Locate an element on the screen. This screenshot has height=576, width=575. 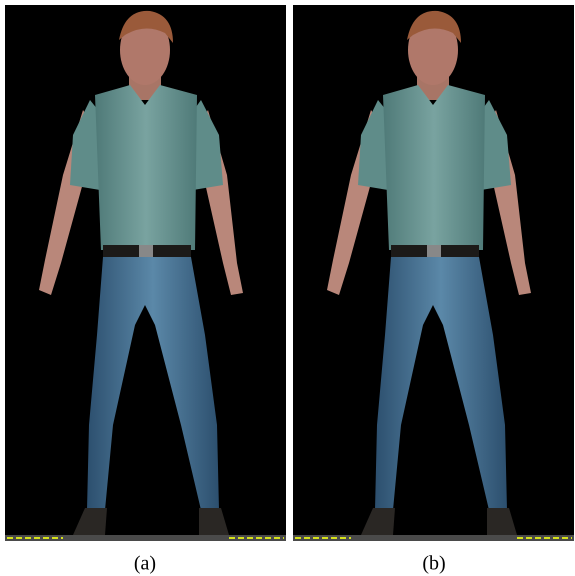
caption: (a) is located at coordinates (145, 564).